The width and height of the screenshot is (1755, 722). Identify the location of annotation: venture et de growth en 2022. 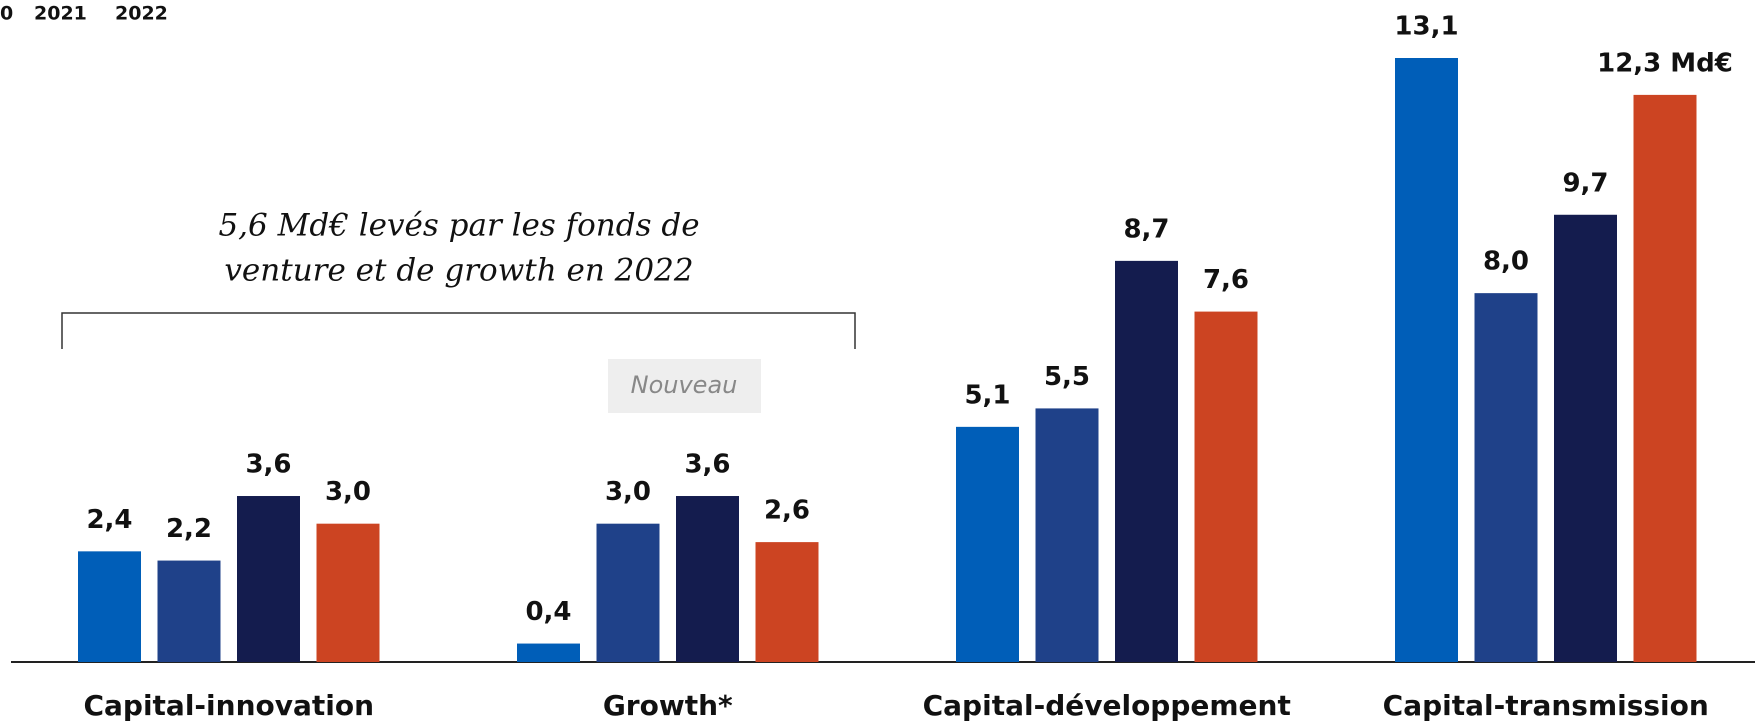
(458, 271).